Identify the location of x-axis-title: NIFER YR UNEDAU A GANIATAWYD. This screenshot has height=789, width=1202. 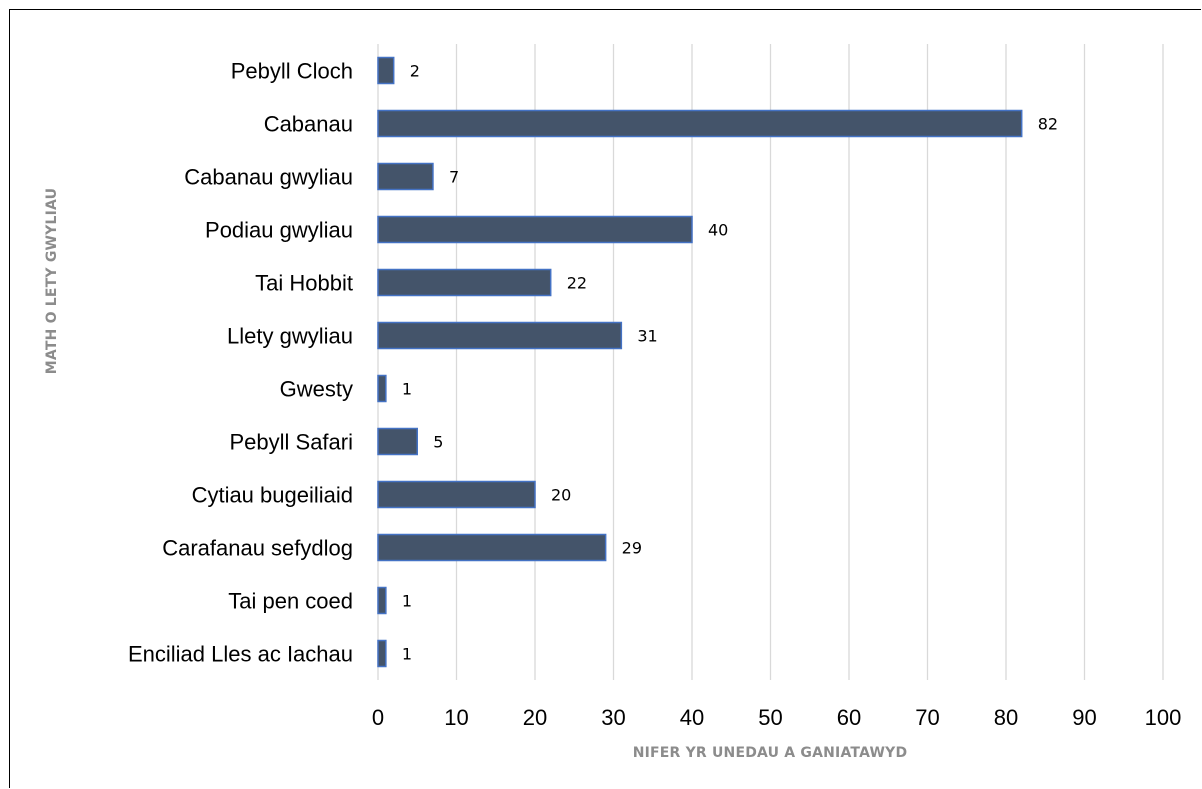
(770, 753).